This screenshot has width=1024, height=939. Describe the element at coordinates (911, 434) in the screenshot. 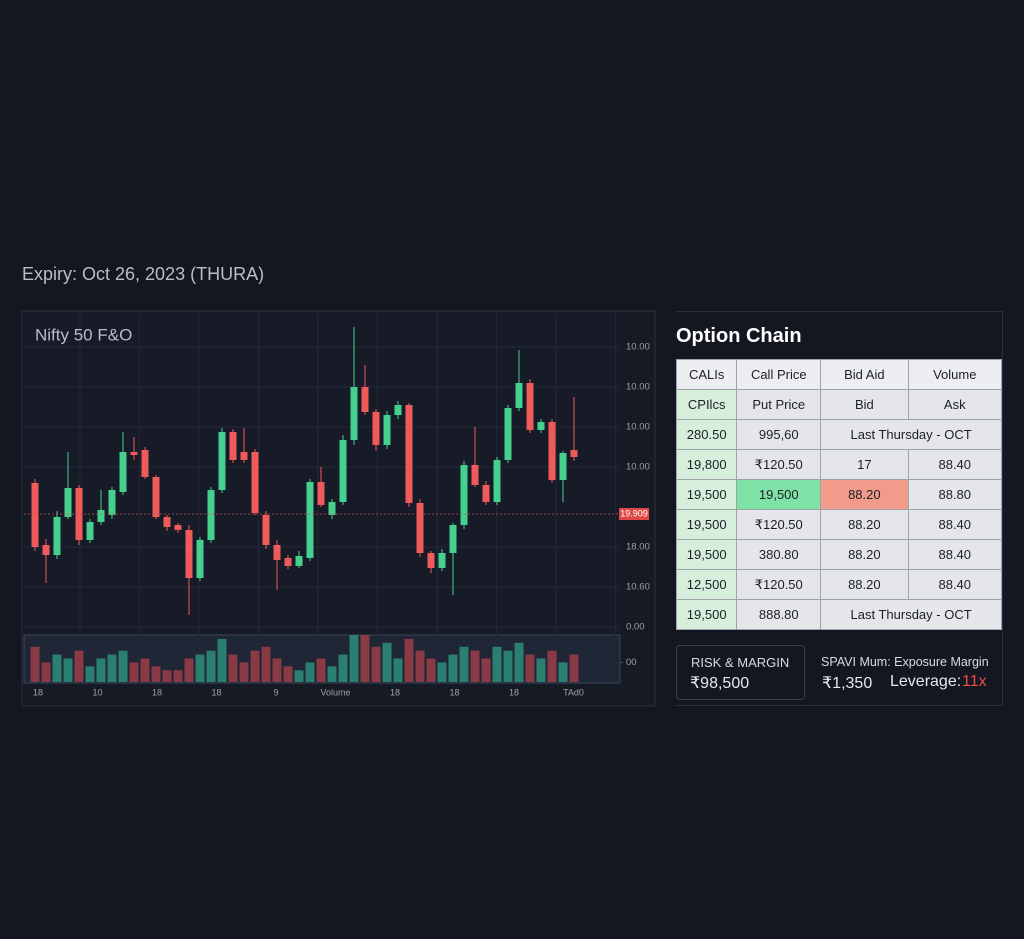

I see `cell: Last Thursday - OCT` at that location.